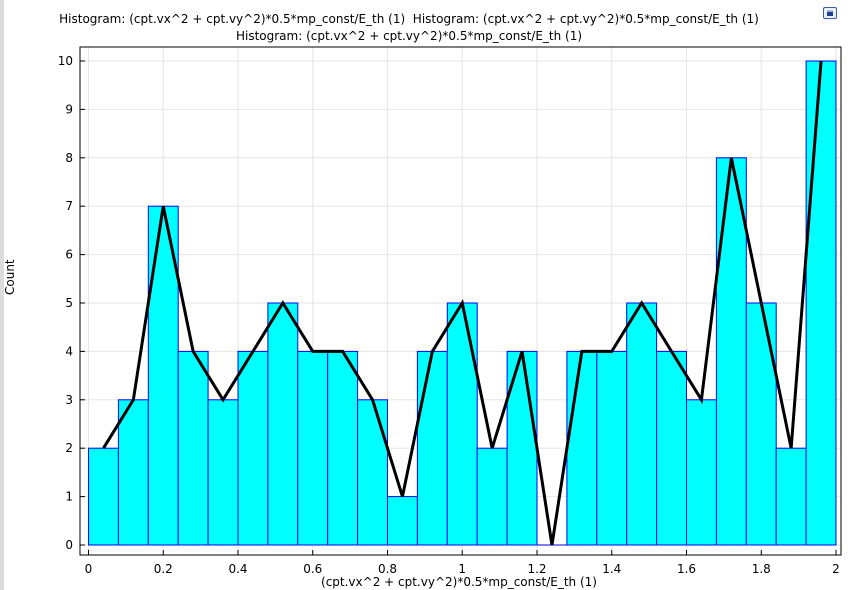 This screenshot has width=856, height=590. What do you see at coordinates (69, 303) in the screenshot?
I see `y-tick-label: 5` at bounding box center [69, 303].